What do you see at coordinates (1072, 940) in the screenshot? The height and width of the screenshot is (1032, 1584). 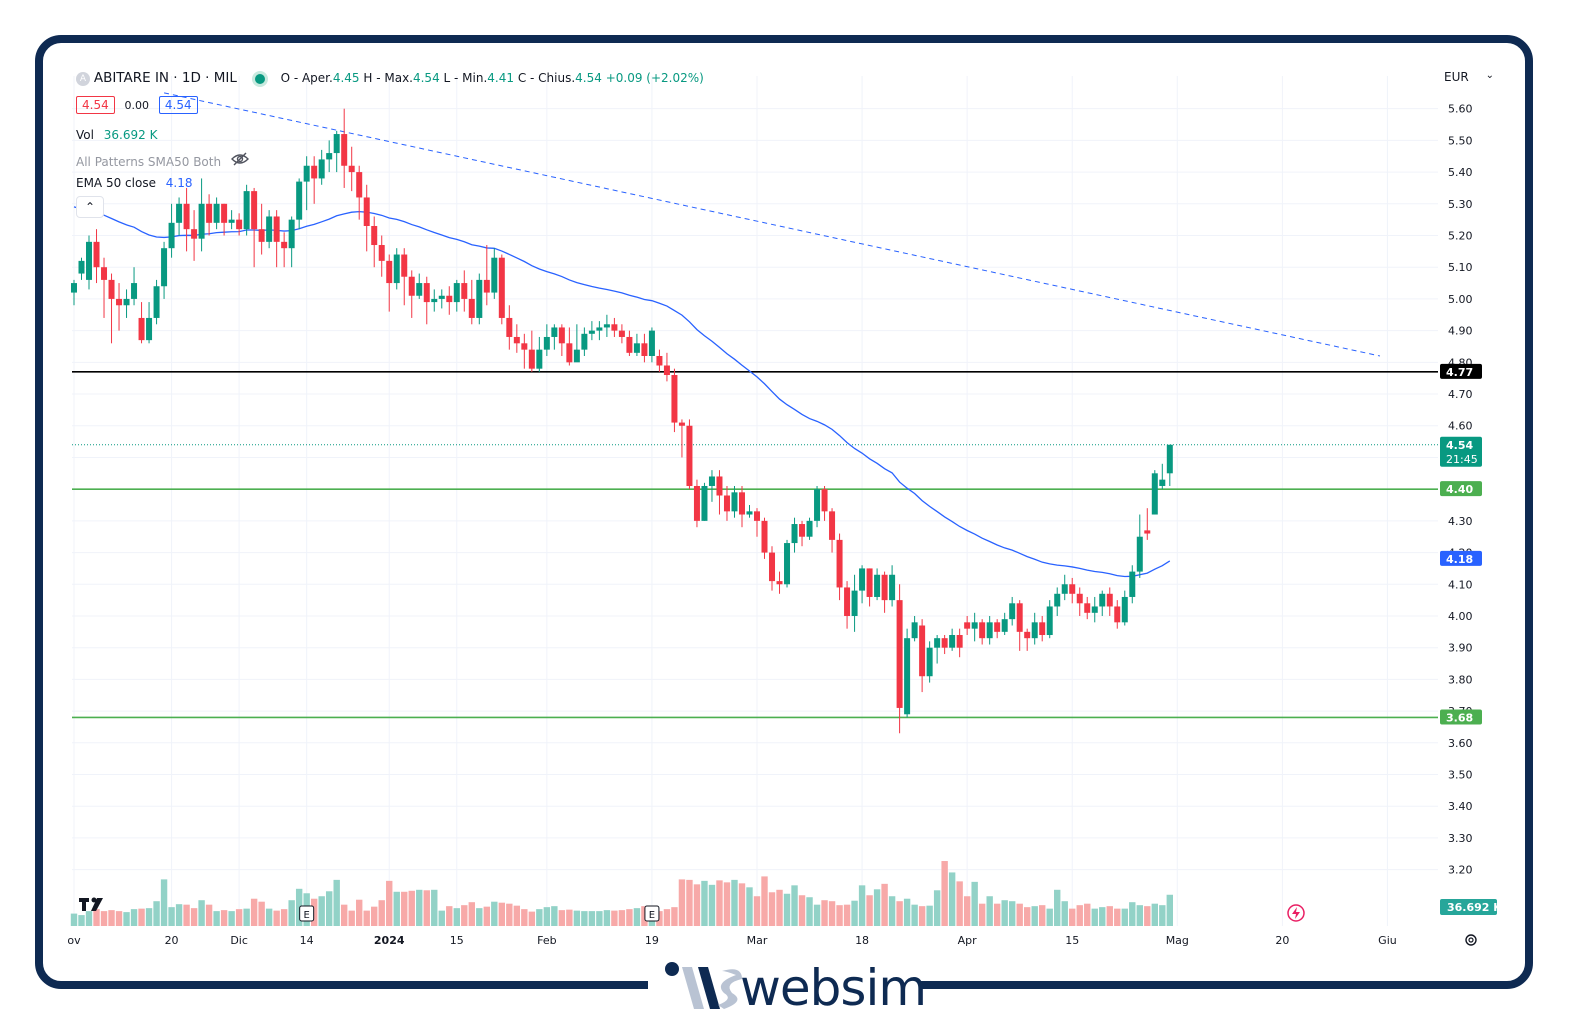 I see `x-tick-label: 15` at bounding box center [1072, 940].